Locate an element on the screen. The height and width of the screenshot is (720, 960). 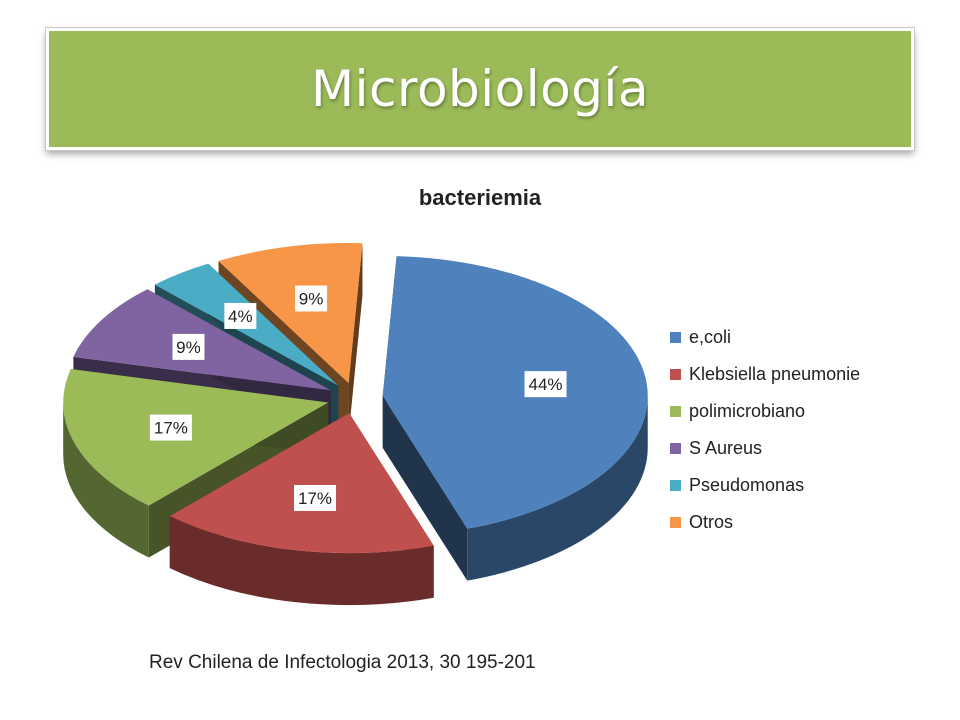
legend-label: Klebsiella pneumonie is located at coordinates (774, 374).